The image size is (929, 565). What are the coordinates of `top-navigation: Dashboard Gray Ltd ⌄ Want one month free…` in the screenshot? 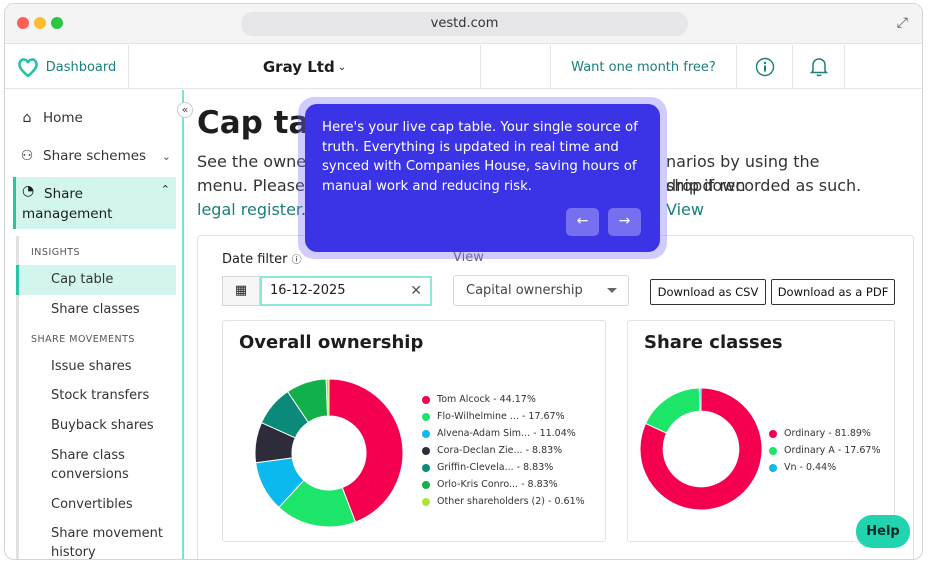 It's located at (463, 67).